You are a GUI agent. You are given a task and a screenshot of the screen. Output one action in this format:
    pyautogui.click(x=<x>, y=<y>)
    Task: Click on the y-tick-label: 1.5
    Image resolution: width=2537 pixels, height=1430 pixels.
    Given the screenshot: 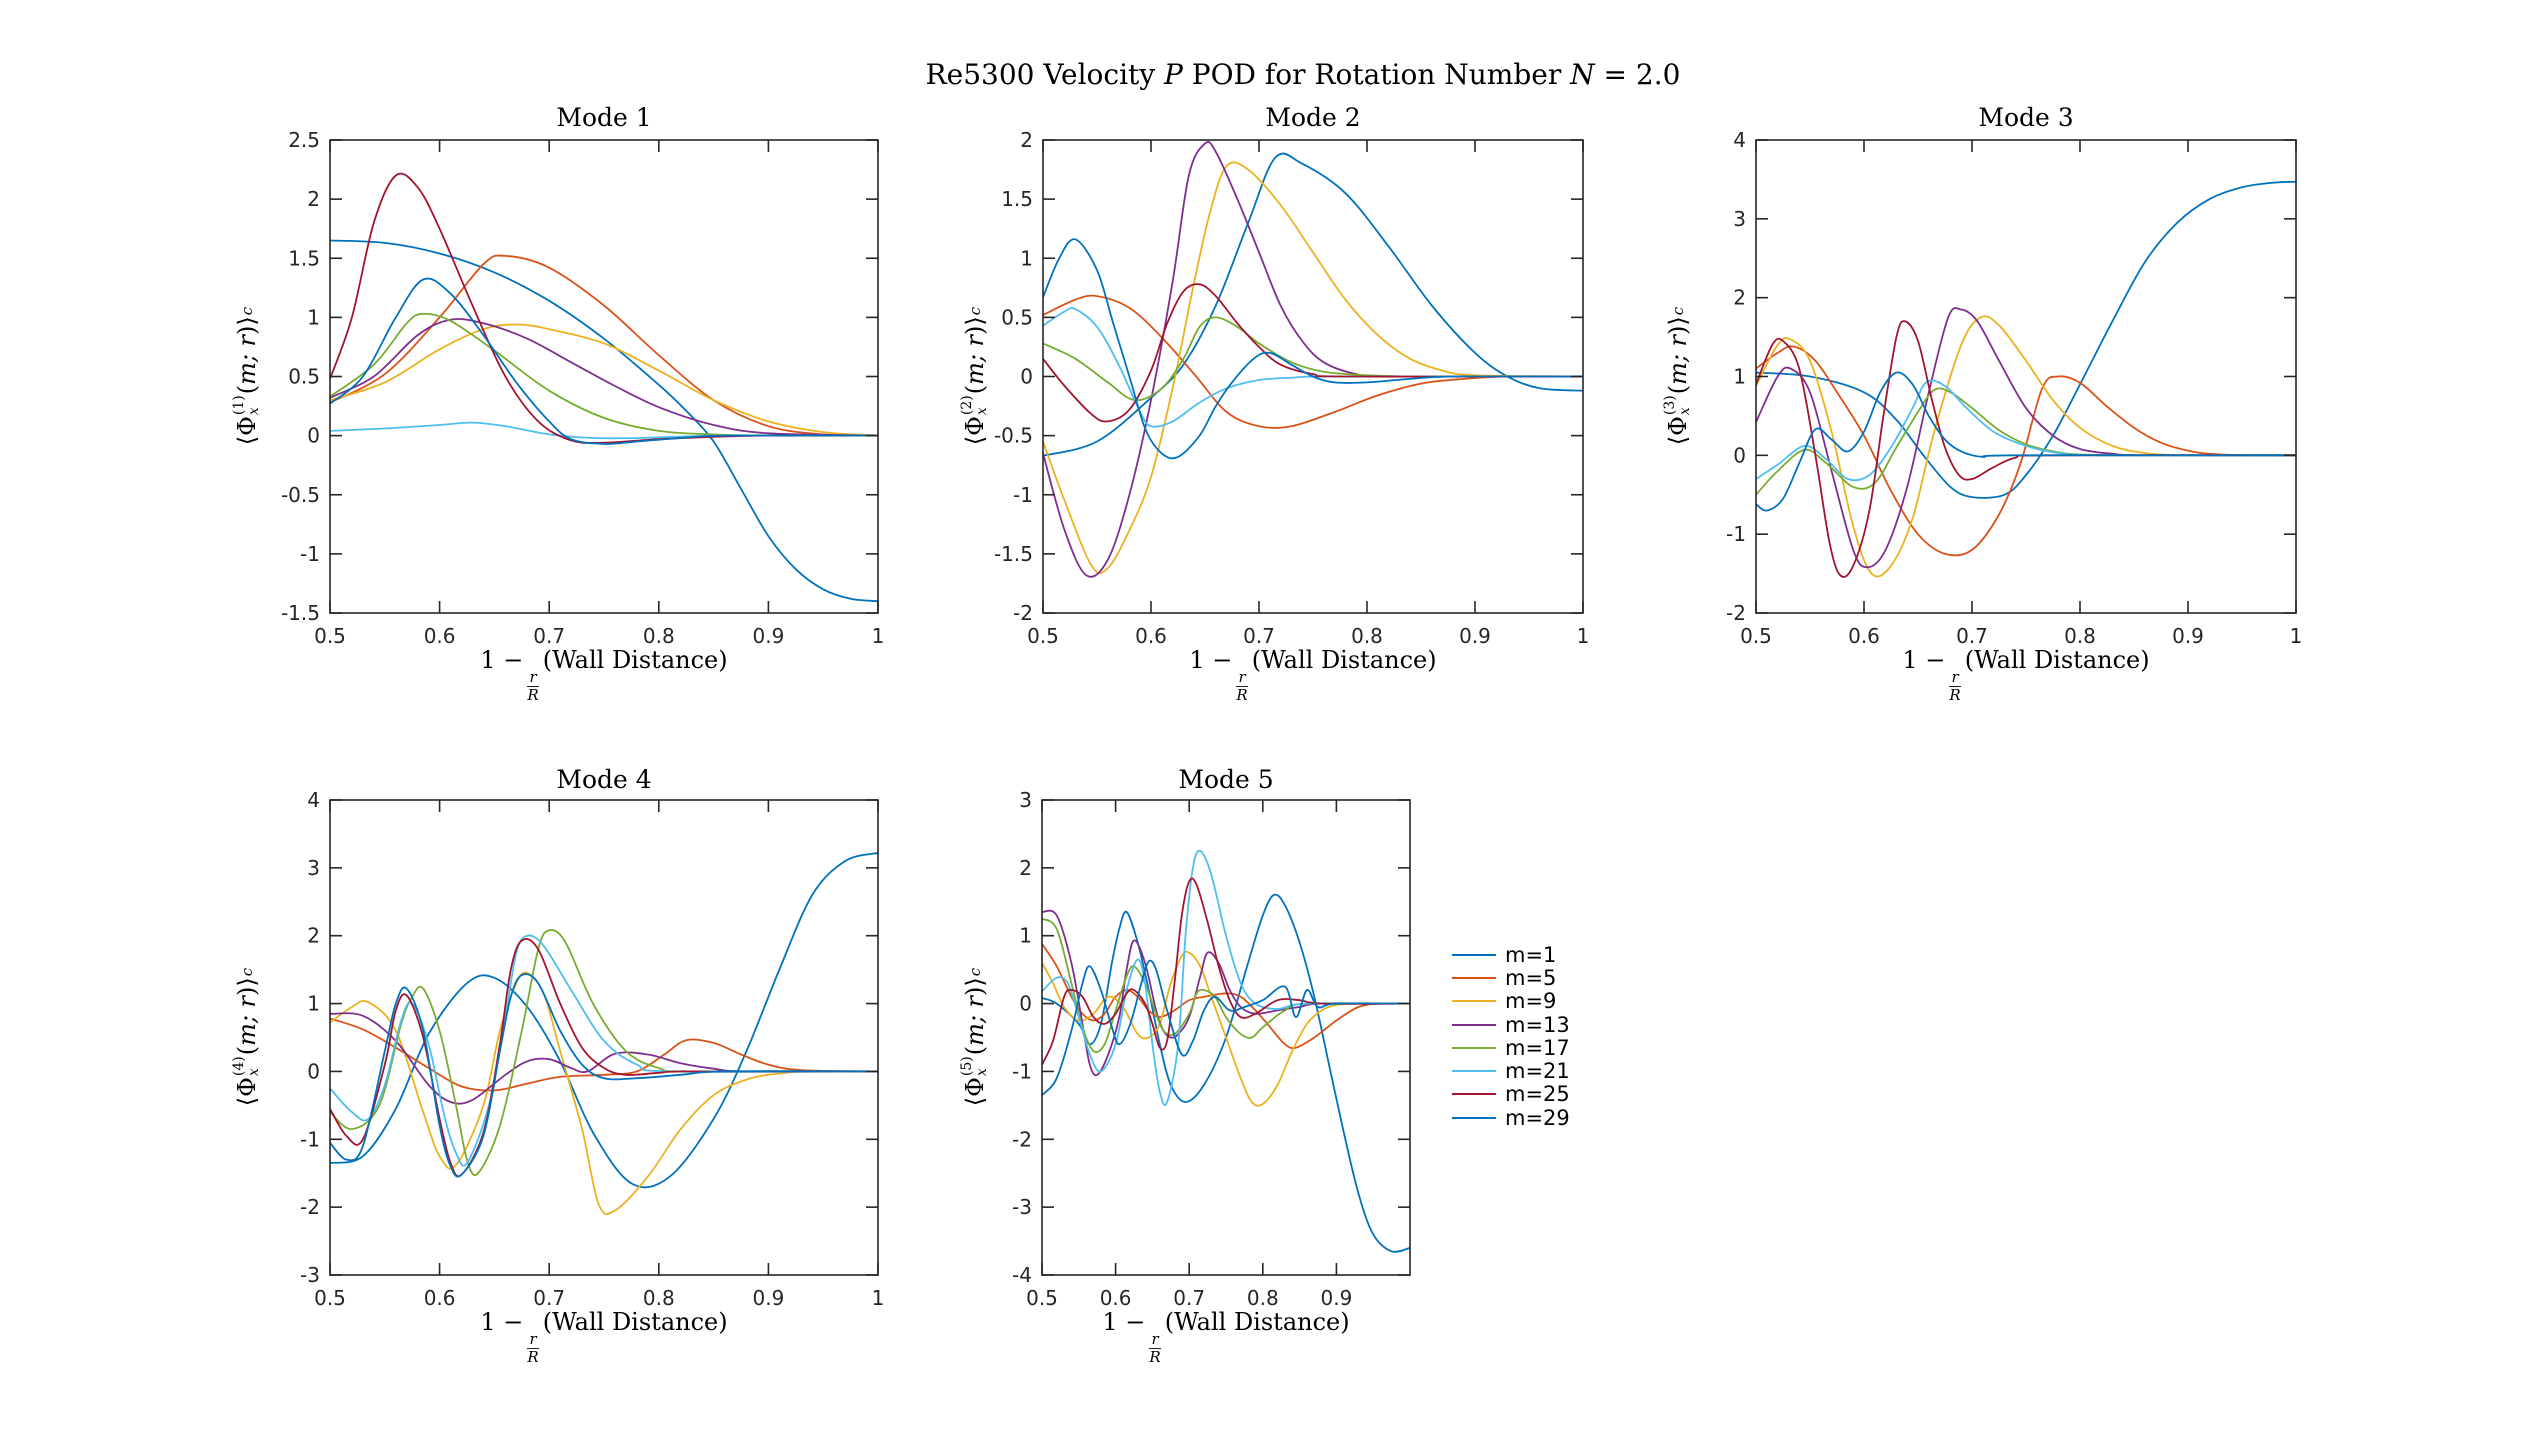 What is the action you would take?
    pyautogui.click(x=1017, y=199)
    